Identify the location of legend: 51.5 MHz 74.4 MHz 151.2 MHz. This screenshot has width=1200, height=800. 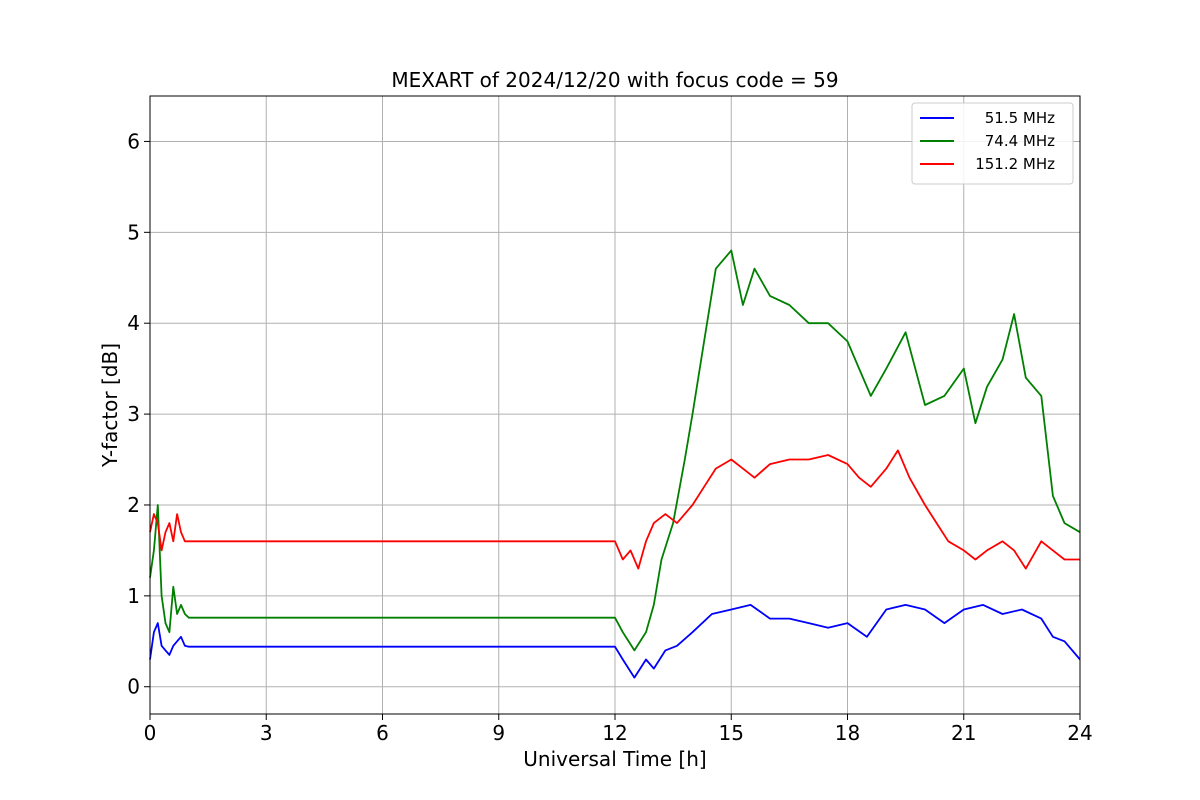
(992, 143).